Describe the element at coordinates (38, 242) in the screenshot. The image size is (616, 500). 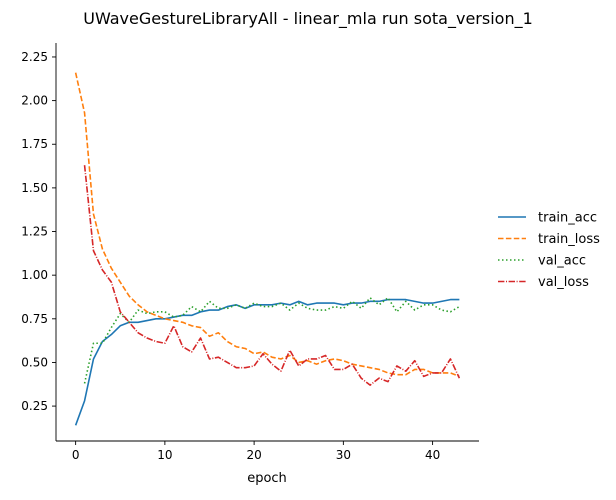
I see `y-axis: 0.25 0.50 0.75 1.00 1.25 1.50 1.75 2.00 2.25` at that location.